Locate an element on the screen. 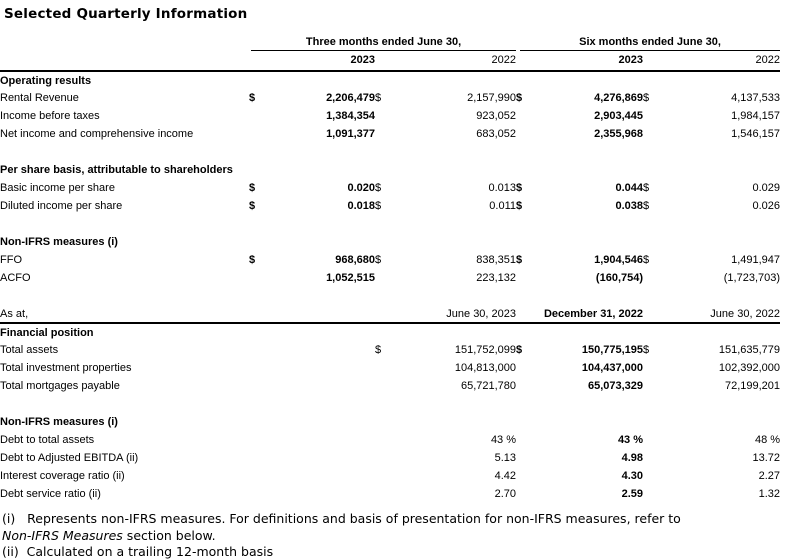  row-label: Debt to Adjusted EBITDA (ii) is located at coordinates (69, 458).